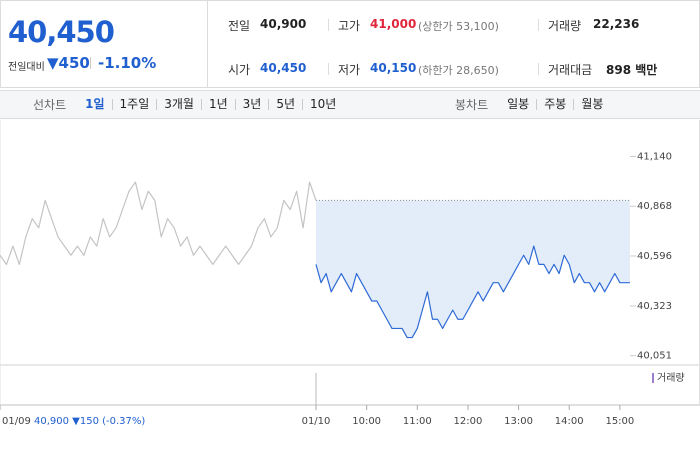 Image resolution: width=700 pixels, height=450 pixels. I want to click on stat-label: 고가, so click(349, 26).